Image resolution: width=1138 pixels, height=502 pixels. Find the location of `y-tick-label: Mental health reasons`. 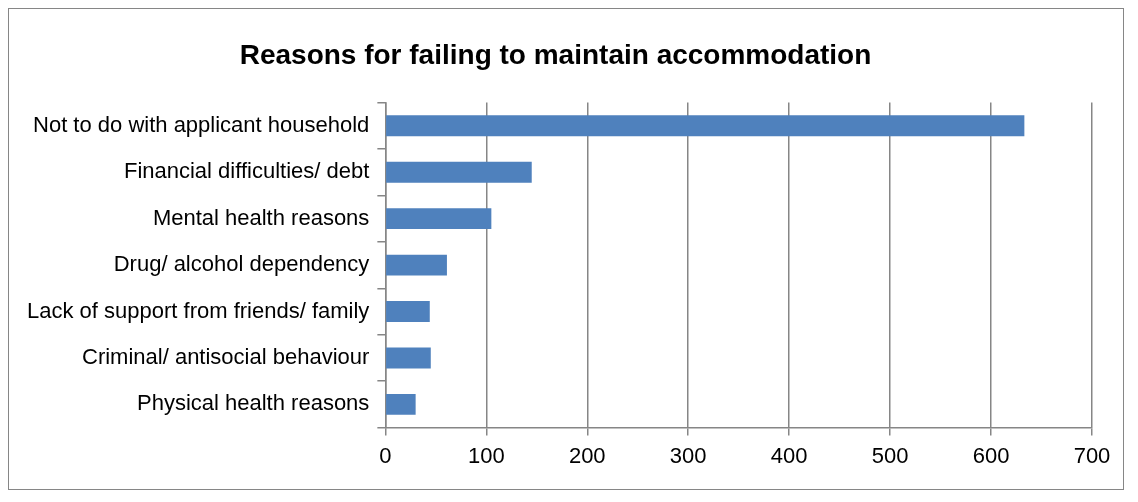

y-tick-label: Mental health reasons is located at coordinates (261, 217).